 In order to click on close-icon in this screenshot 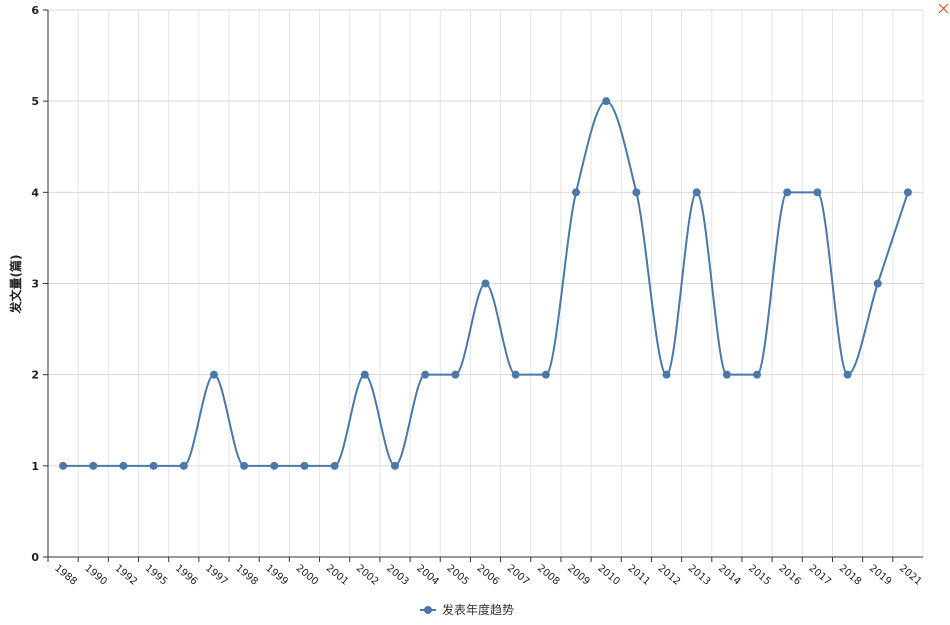, I will do `click(943, 8)`.